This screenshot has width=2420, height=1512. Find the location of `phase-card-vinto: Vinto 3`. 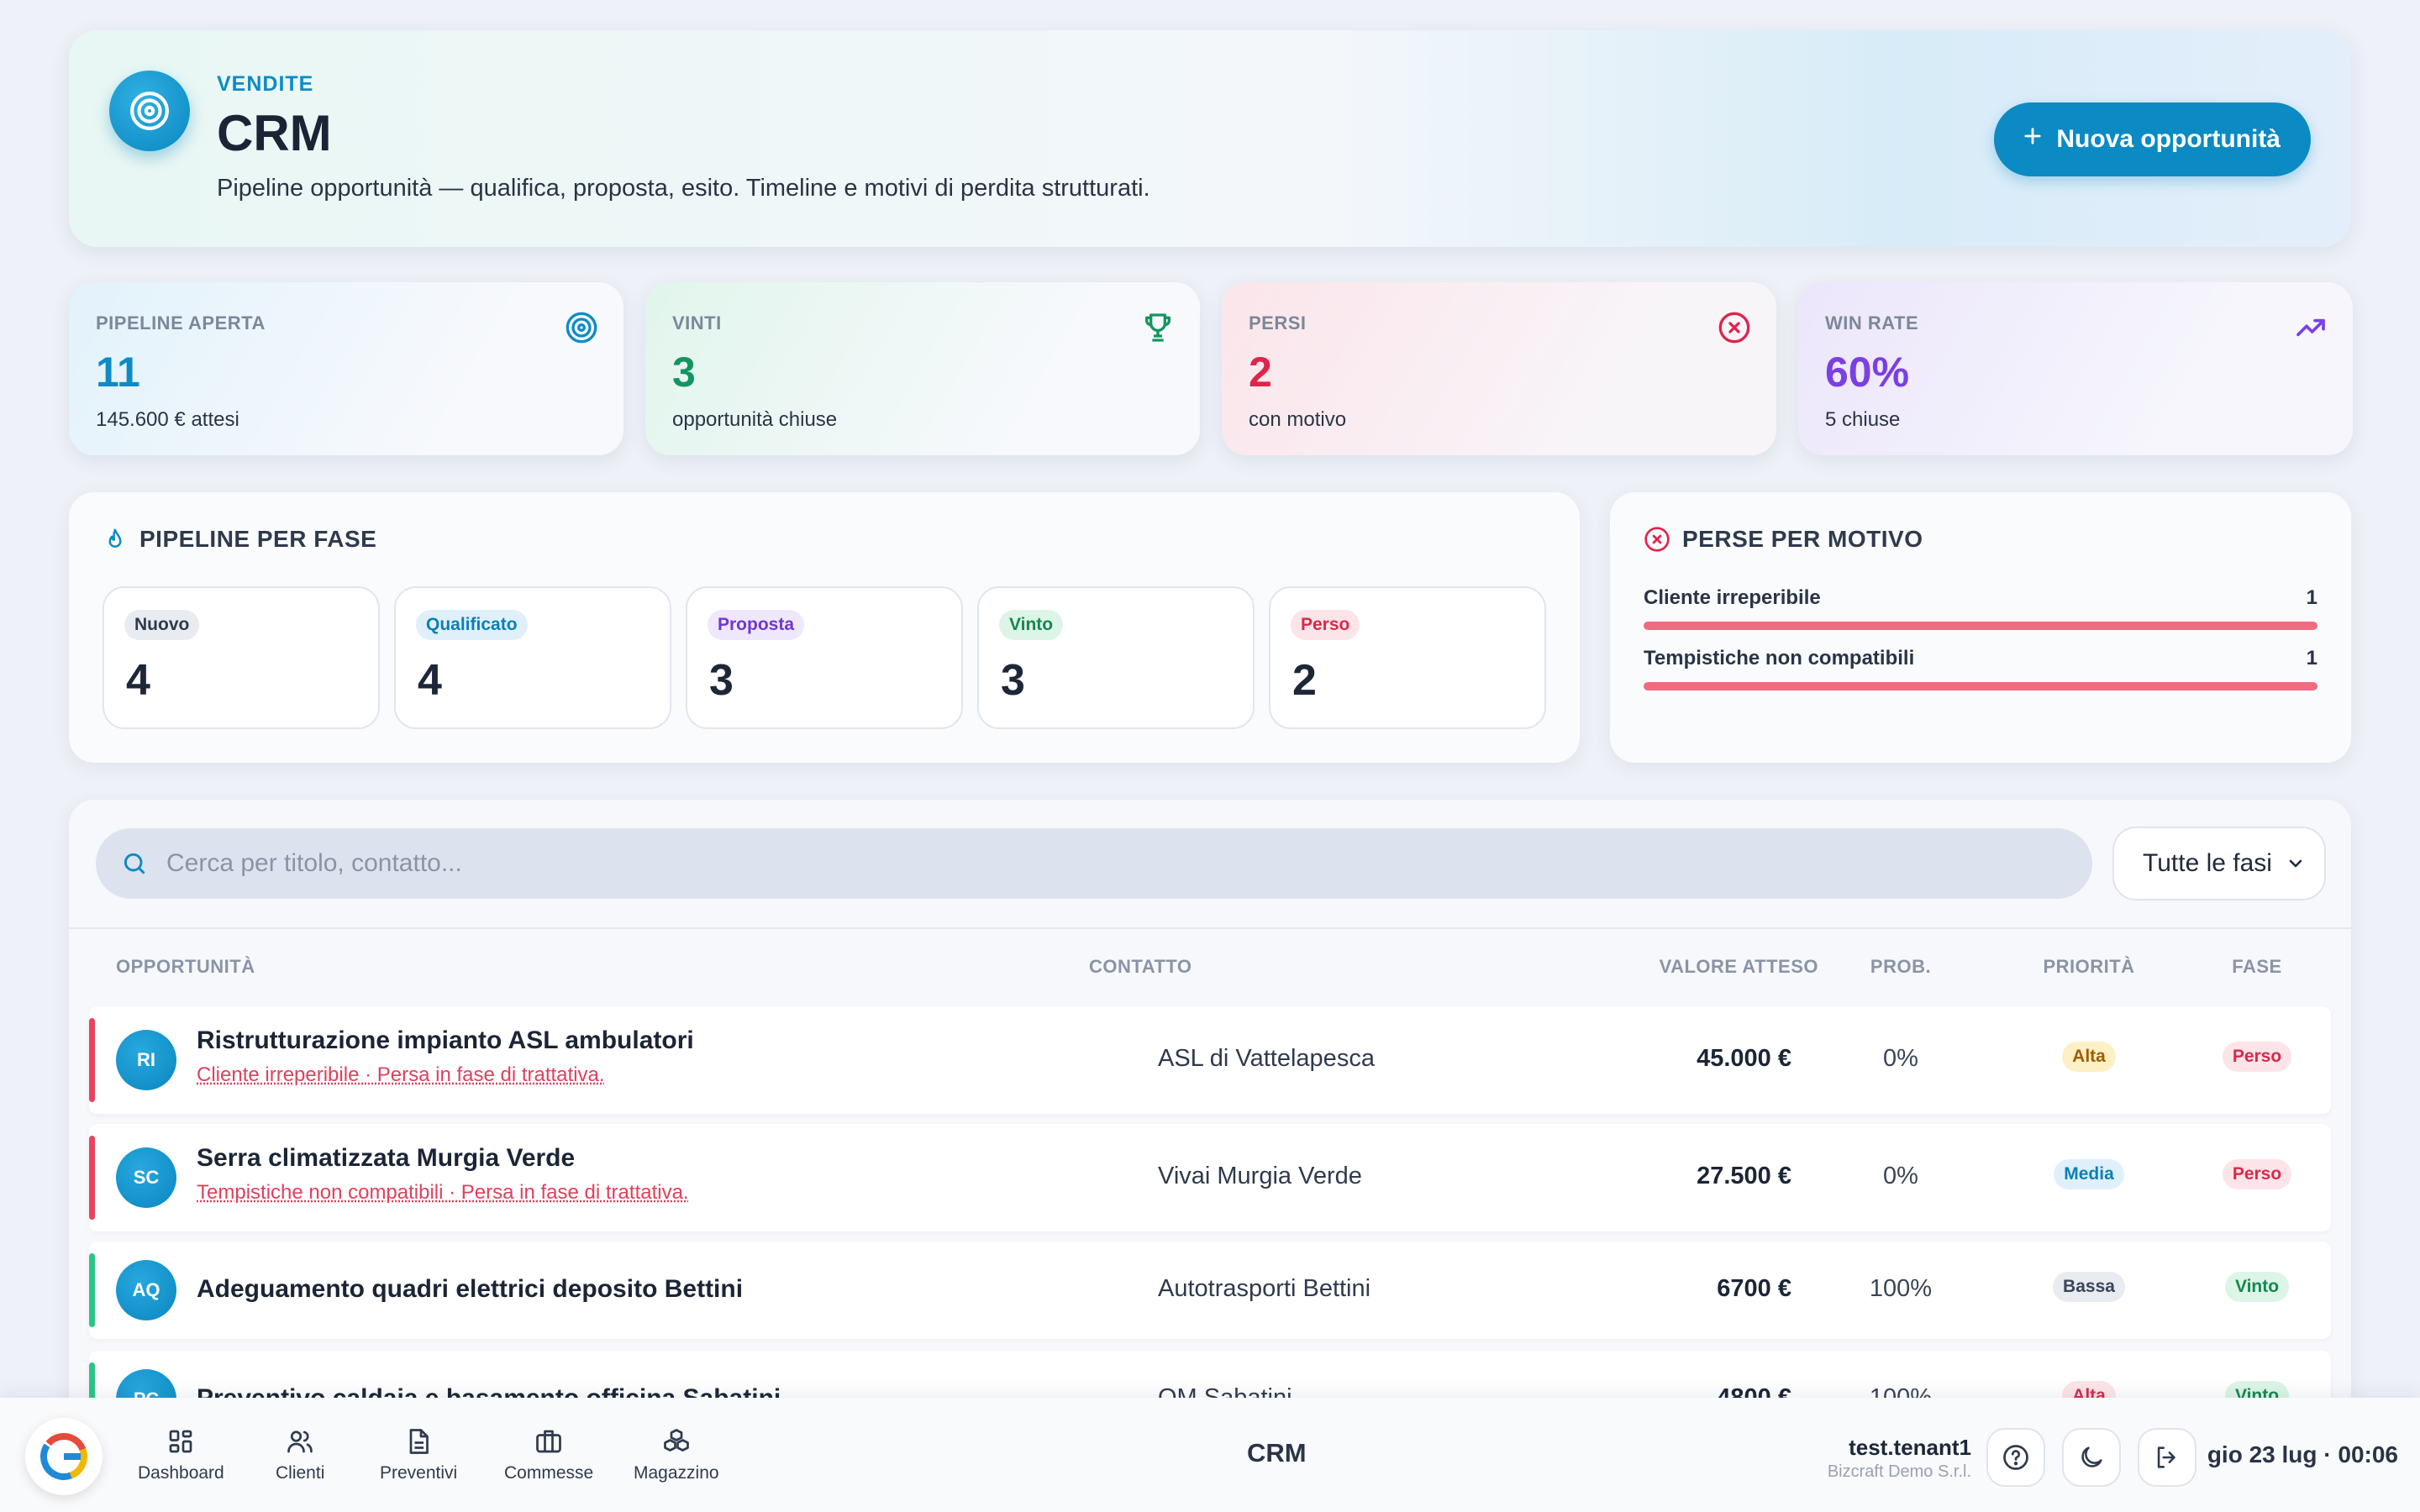

phase-card-vinto: Vinto 3 is located at coordinates (1116, 657).